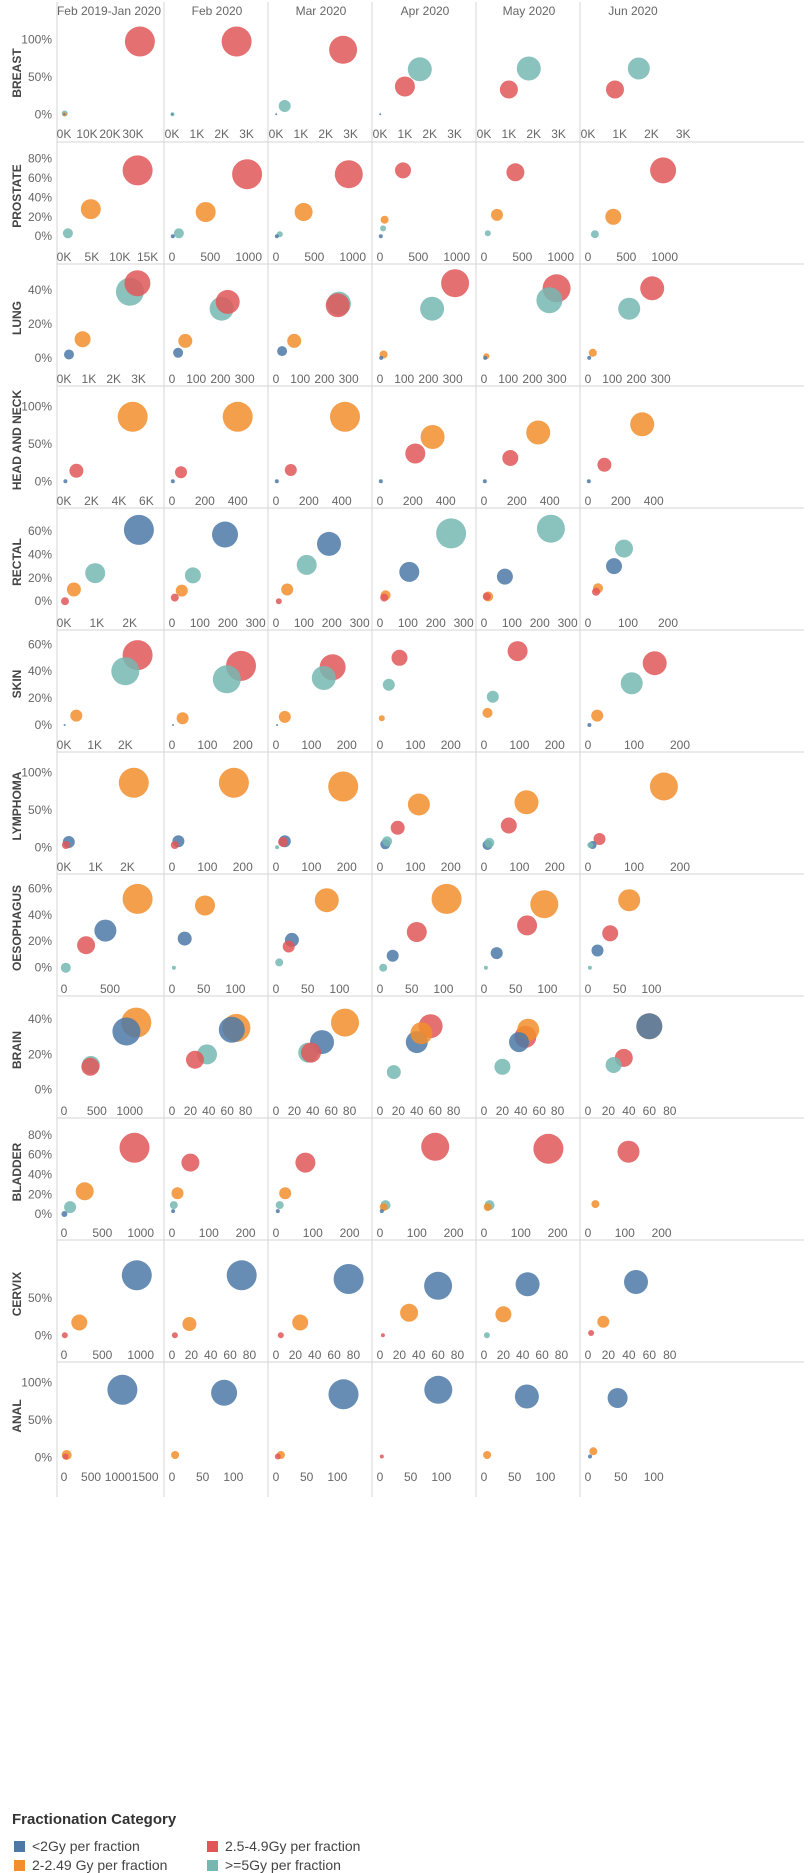  Describe the element at coordinates (238, 501) in the screenshot. I see `x-tick-label: 400` at that location.